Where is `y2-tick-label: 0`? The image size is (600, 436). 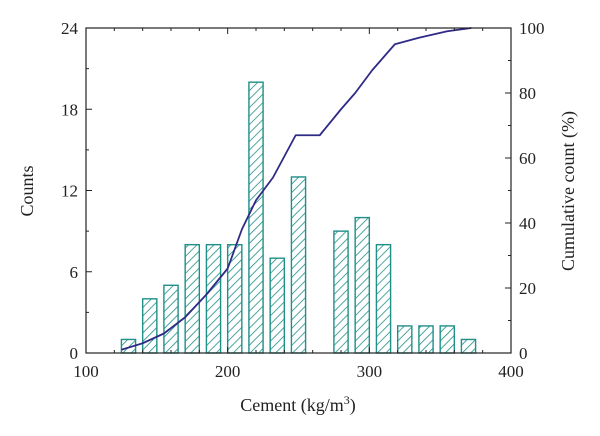 y2-tick-label: 0 is located at coordinates (523, 353).